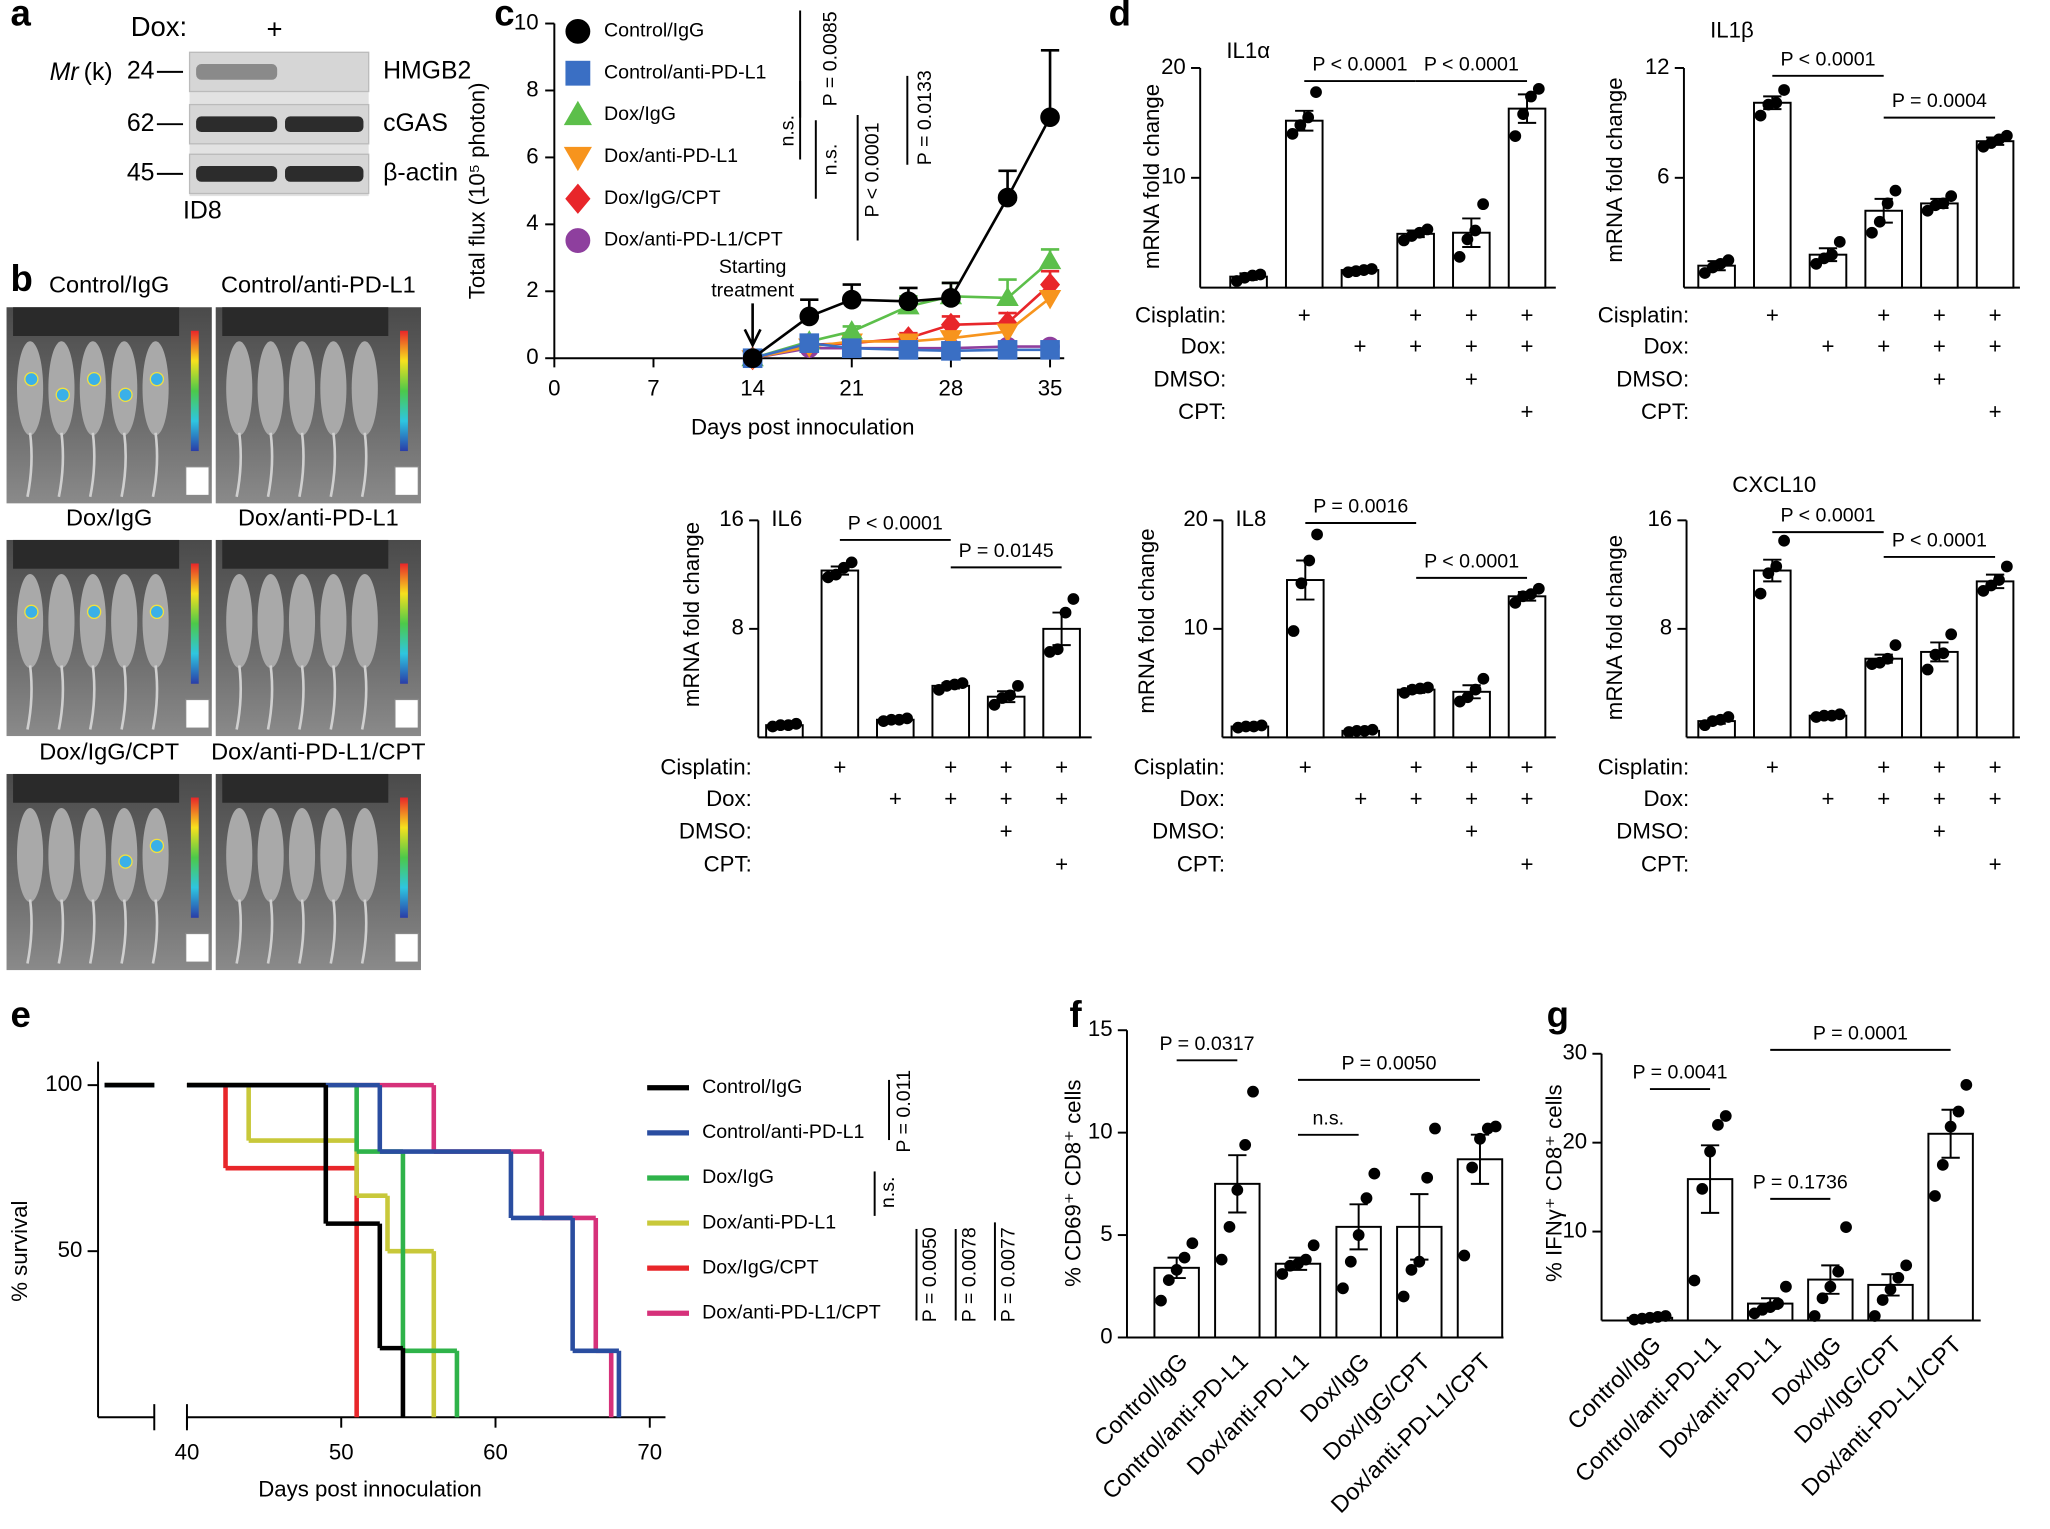 This screenshot has height=1529, width=2050. What do you see at coordinates (904, 1111) in the screenshot?
I see `p-value: P = 0.011` at bounding box center [904, 1111].